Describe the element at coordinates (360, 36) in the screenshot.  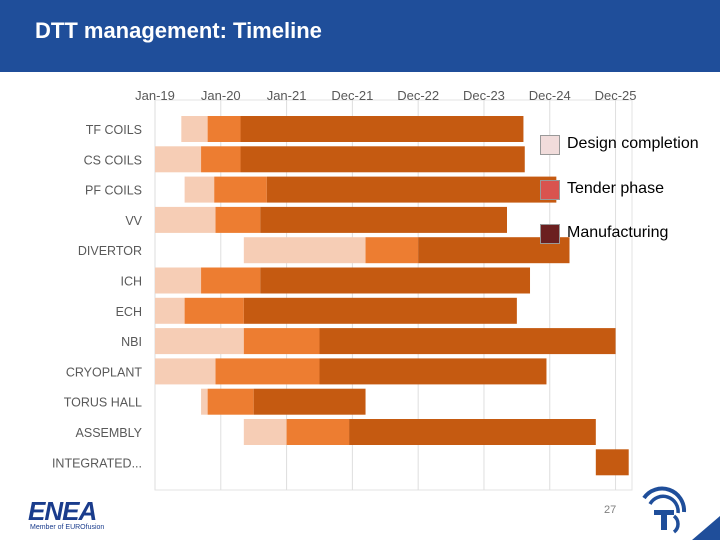
I see `header-bar: DTT management: Timeline` at that location.